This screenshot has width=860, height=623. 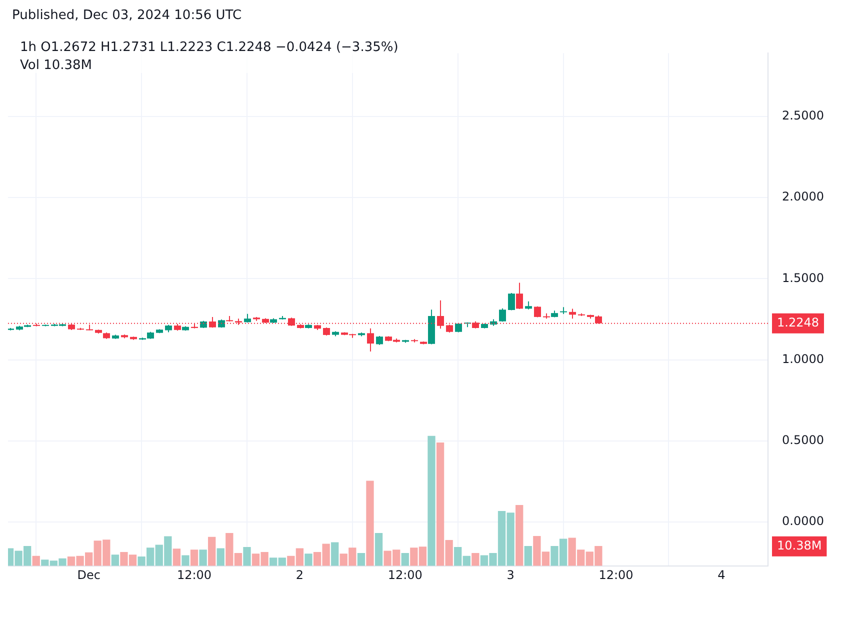 I want to click on x-tick-label: 4, so click(x=722, y=575).